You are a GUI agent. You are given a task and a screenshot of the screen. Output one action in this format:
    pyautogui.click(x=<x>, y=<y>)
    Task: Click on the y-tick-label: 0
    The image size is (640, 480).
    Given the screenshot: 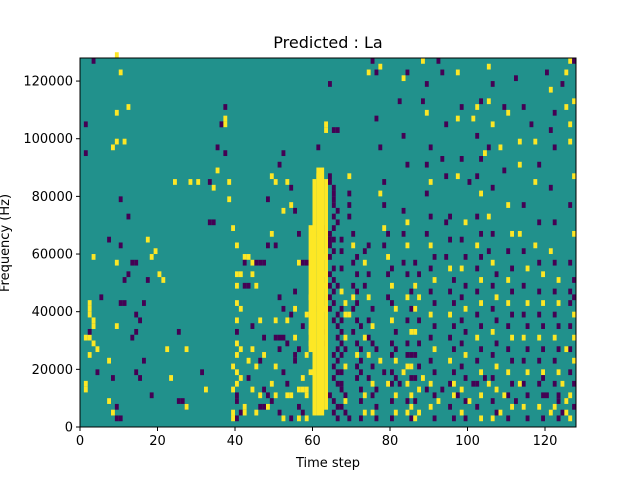 What is the action you would take?
    pyautogui.click(x=69, y=428)
    